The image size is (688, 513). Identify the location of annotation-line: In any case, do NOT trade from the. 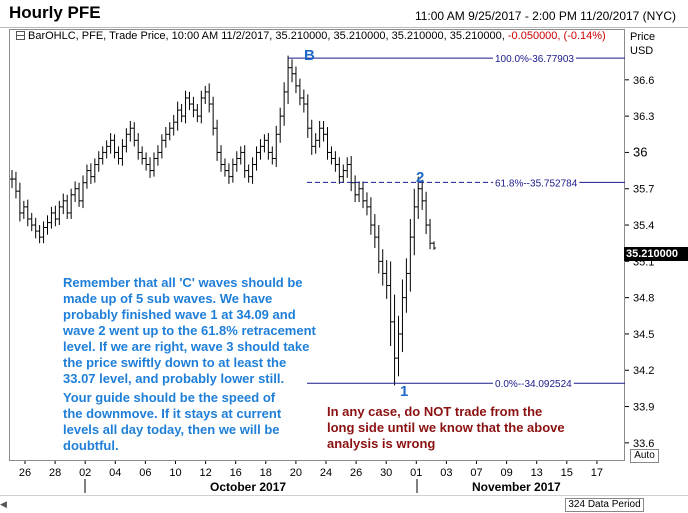
(435, 411).